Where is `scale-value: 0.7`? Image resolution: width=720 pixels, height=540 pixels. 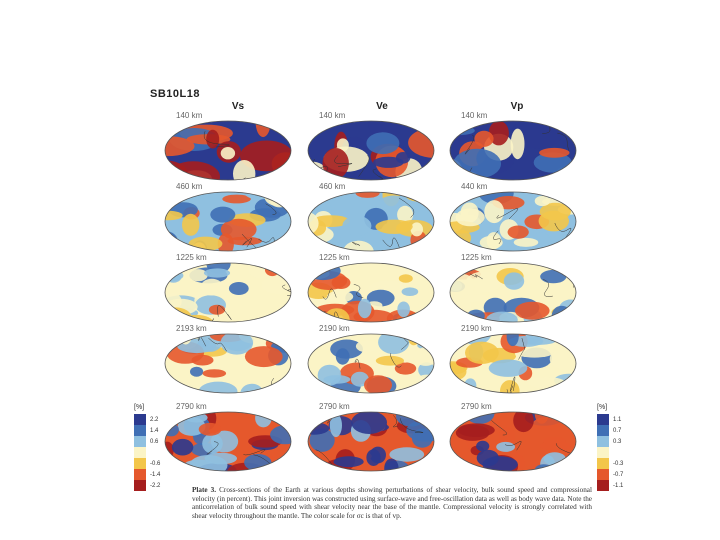
scale-value: 0.7 is located at coordinates (617, 430).